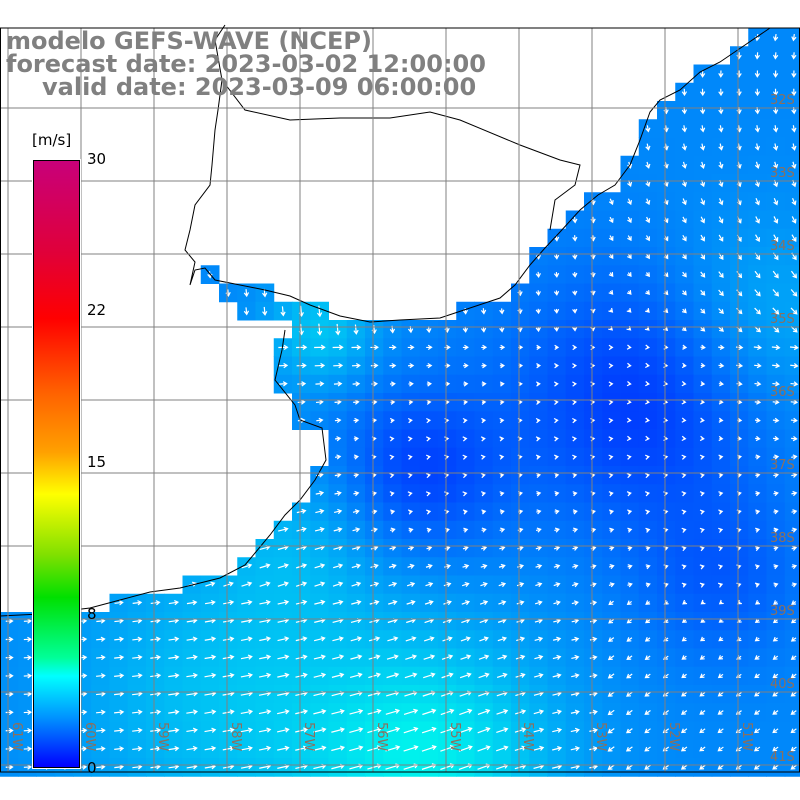 This screenshot has width=800, height=800. What do you see at coordinates (381, 737) in the screenshot?
I see `longitude-label: 56W` at bounding box center [381, 737].